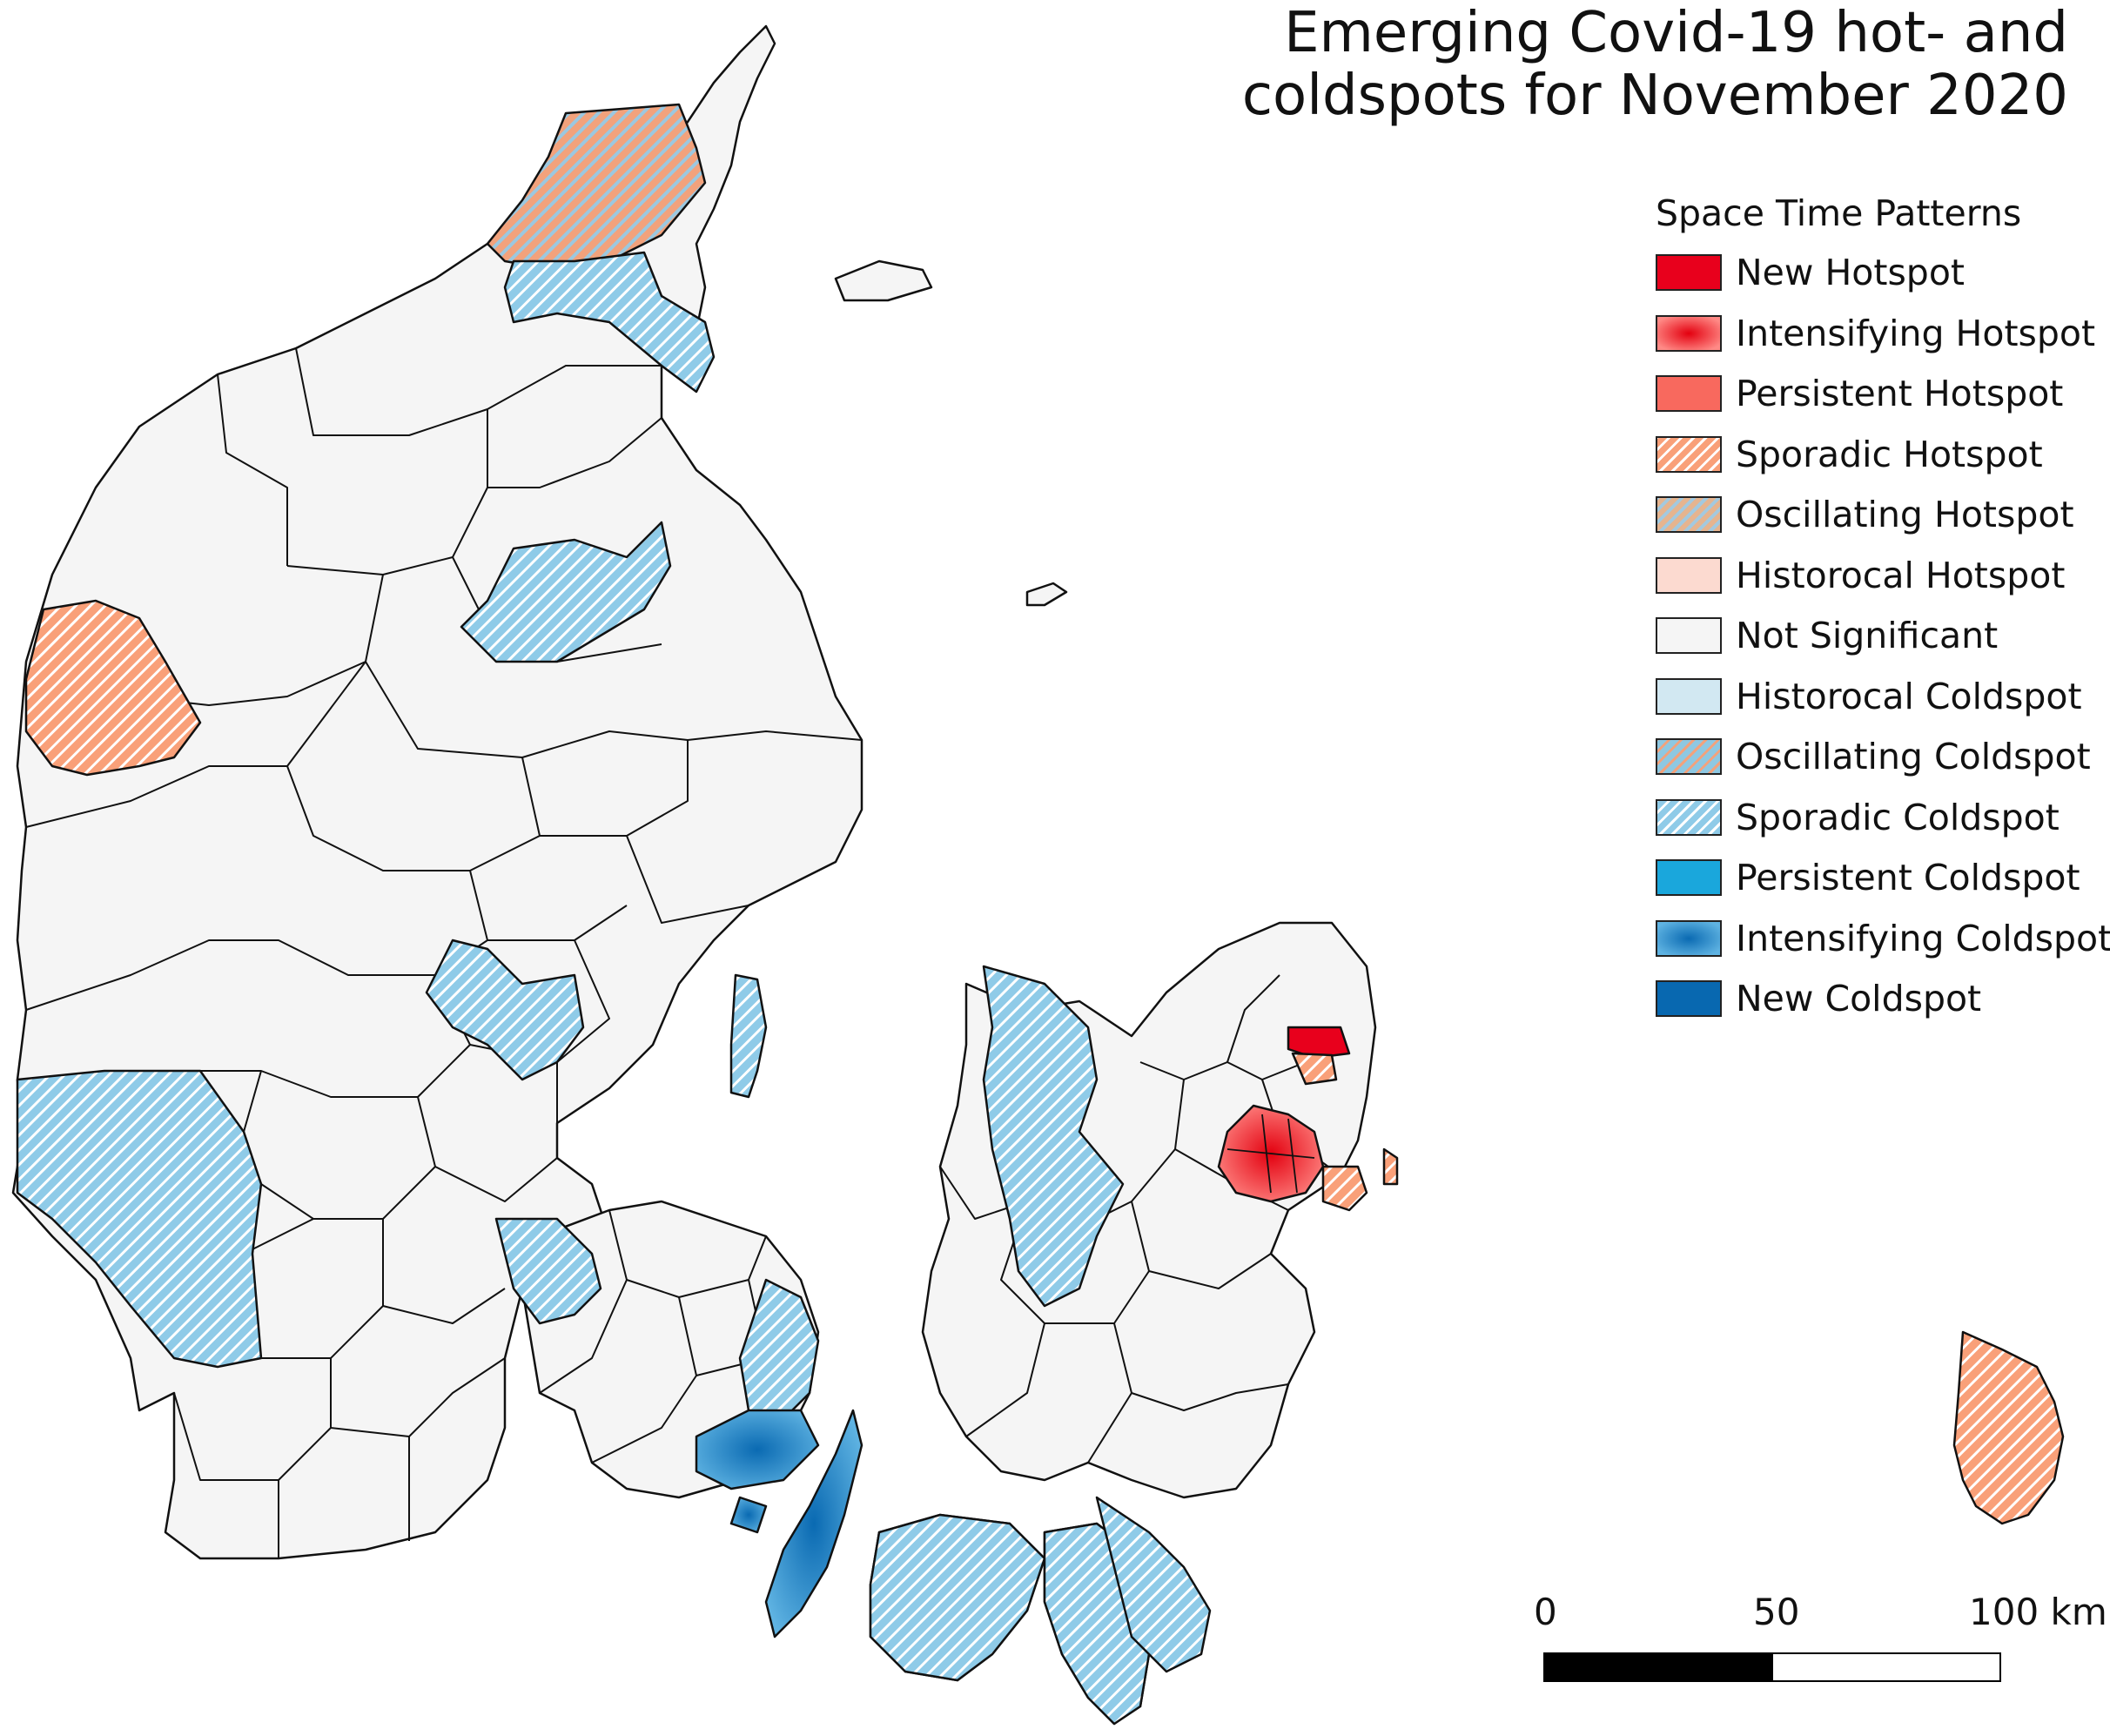 This screenshot has width=2110, height=1736. Describe the element at coordinates (1053, 1136) in the screenshot. I see `region-zealand-west-sporadic-coldspot` at that location.